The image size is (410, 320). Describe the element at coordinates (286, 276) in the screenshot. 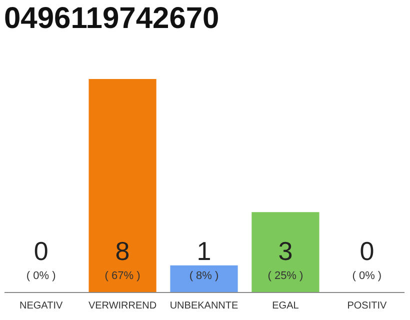

I see `annotation: ( 25% )` at that location.